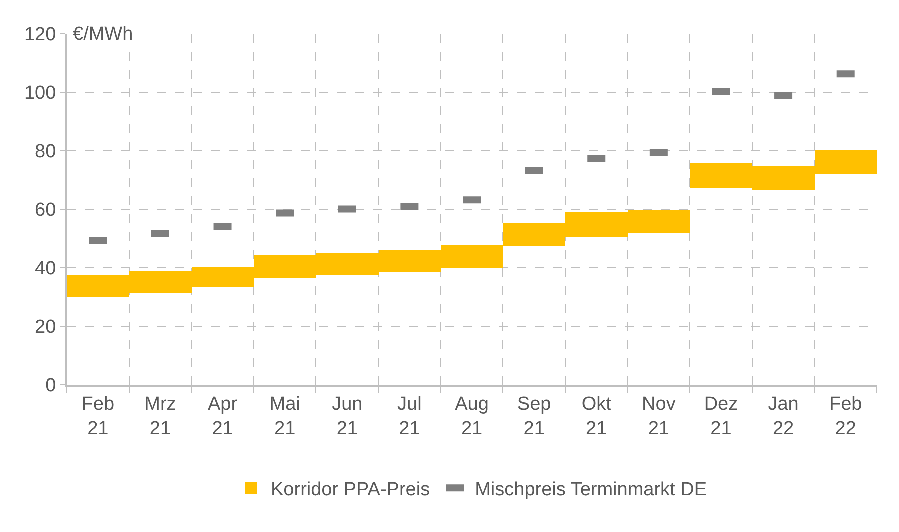  What do you see at coordinates (51, 386) in the screenshot?
I see `y-tick-label: 0` at bounding box center [51, 386].